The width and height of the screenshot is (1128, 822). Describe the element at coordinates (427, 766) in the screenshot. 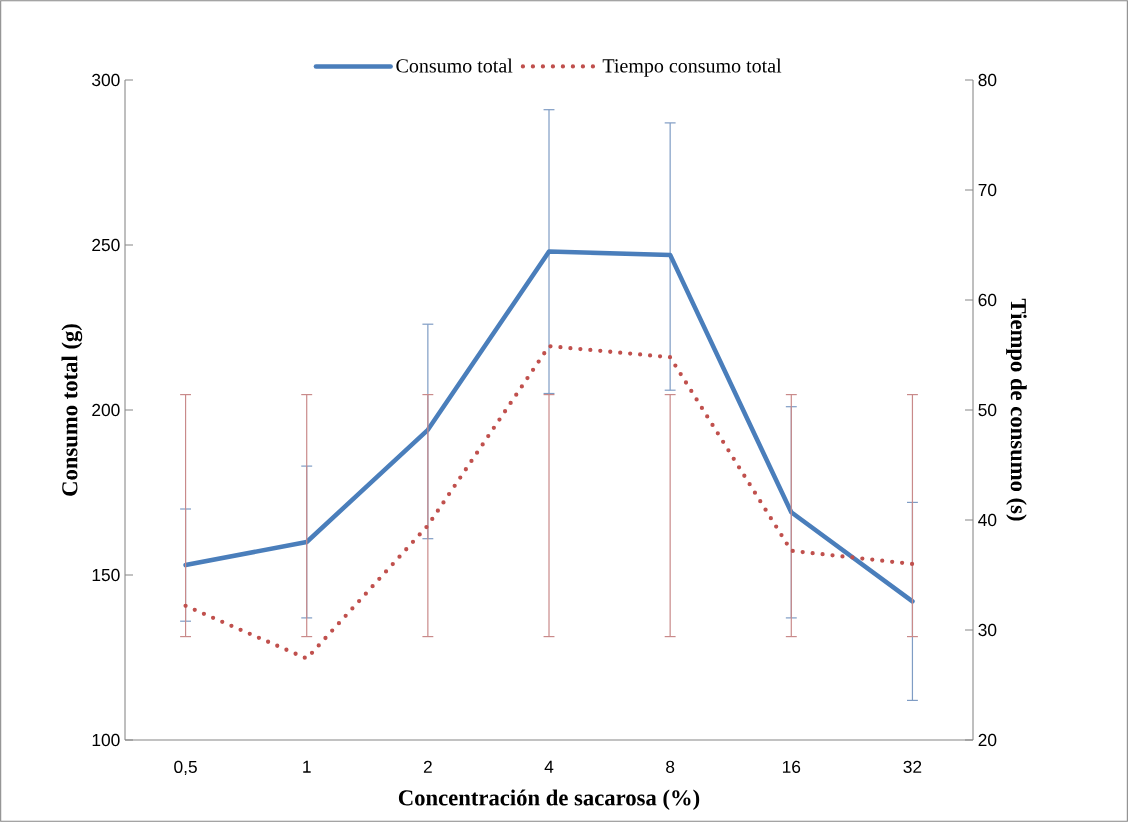

I see `x-tick-label: 2` at that location.